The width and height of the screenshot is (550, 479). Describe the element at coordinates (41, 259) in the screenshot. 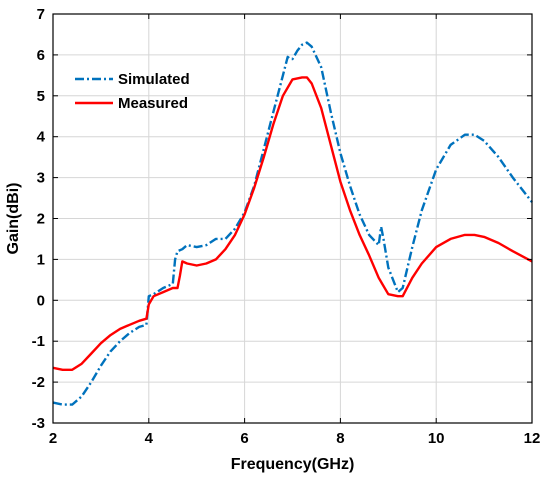

I see `y-tick-label: 1` at that location.